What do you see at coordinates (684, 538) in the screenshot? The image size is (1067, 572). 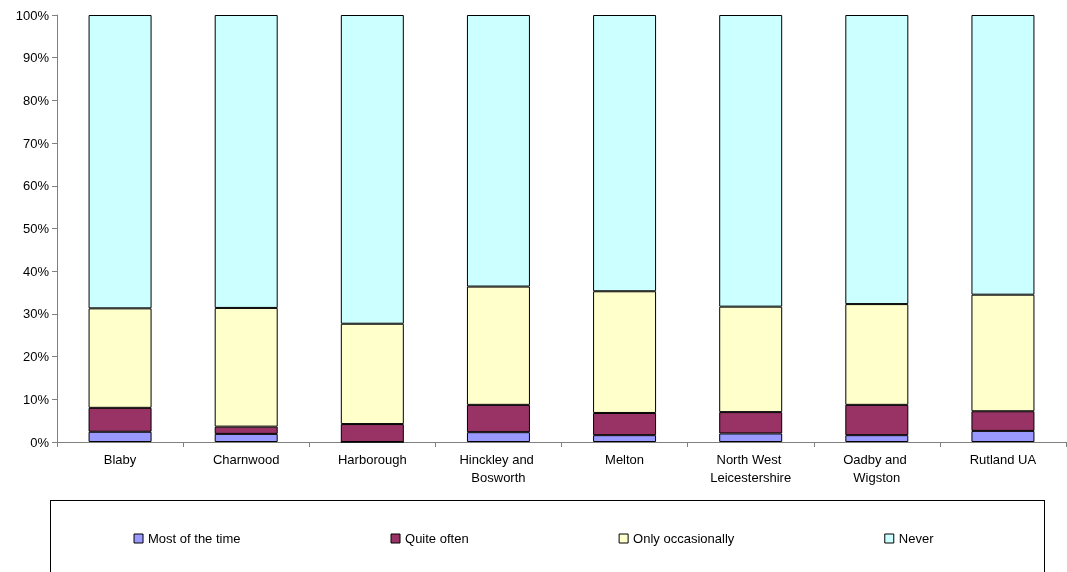 I see `legend-label: Only occasionally` at bounding box center [684, 538].